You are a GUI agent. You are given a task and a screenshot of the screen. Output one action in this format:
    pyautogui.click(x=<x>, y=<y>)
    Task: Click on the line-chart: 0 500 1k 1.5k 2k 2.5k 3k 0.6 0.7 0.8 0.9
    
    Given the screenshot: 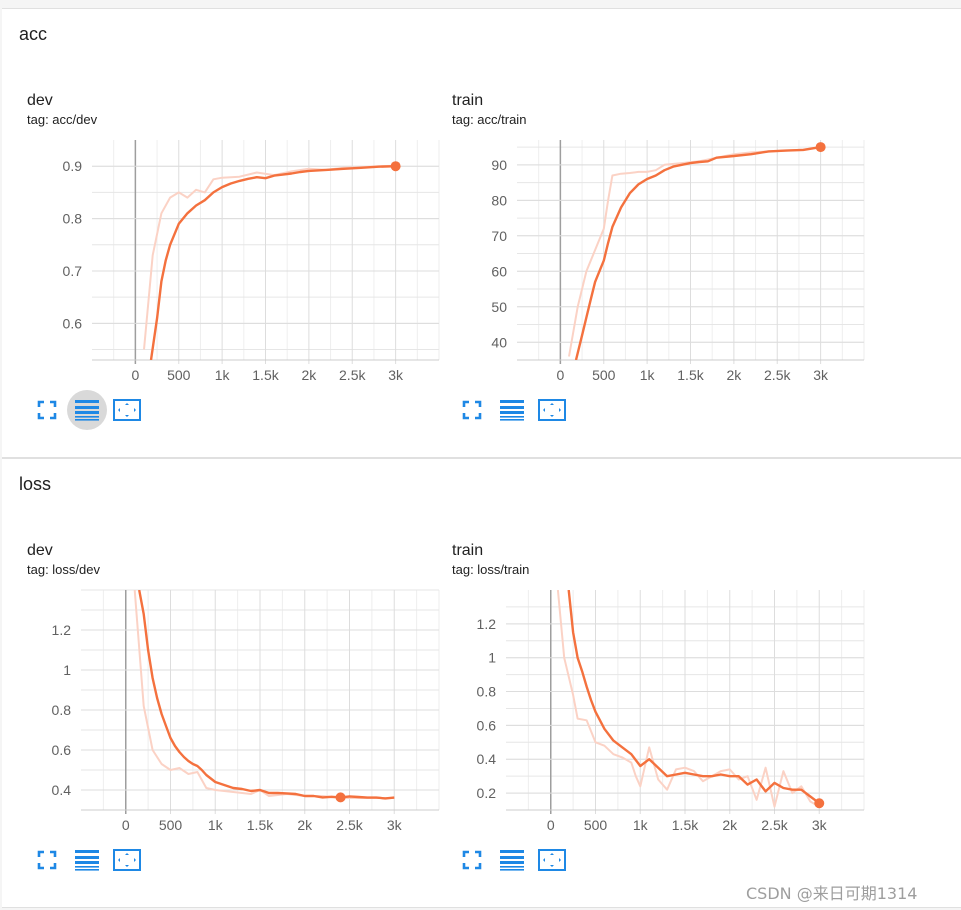 What is the action you would take?
    pyautogui.click(x=237, y=242)
    